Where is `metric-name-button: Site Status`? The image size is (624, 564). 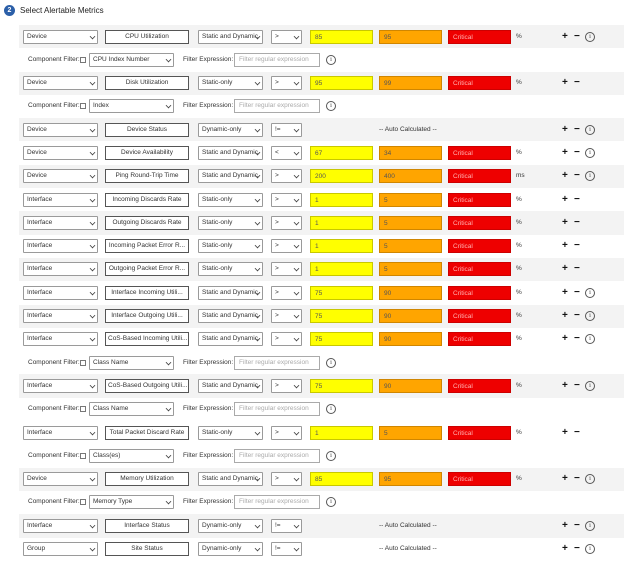 metric-name-button: Site Status is located at coordinates (147, 549).